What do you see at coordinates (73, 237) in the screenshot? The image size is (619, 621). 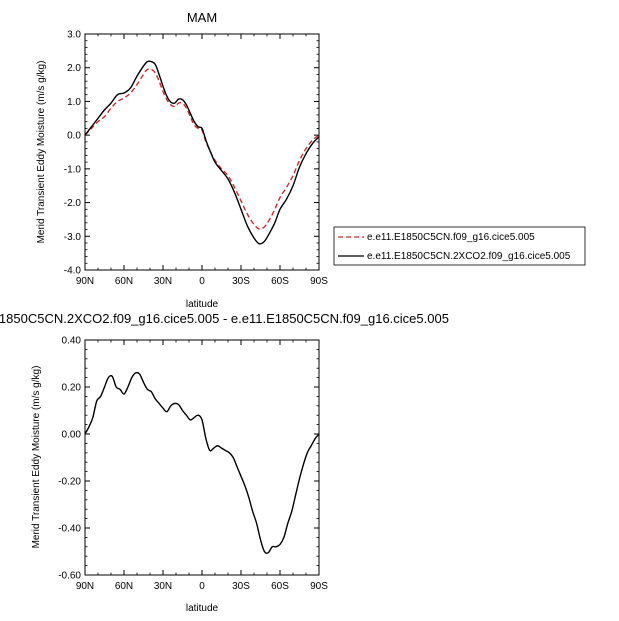 I see `top-y-tick-label: -3.0` at bounding box center [73, 237].